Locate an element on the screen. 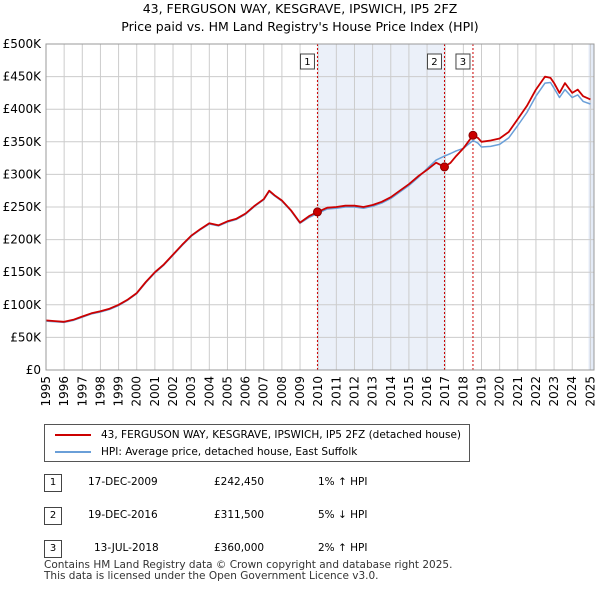 The width and height of the screenshot is (600, 590). sale-row: 3 13-JUL-2018 £360,000 2% ↑ HPI is located at coordinates (224, 550).